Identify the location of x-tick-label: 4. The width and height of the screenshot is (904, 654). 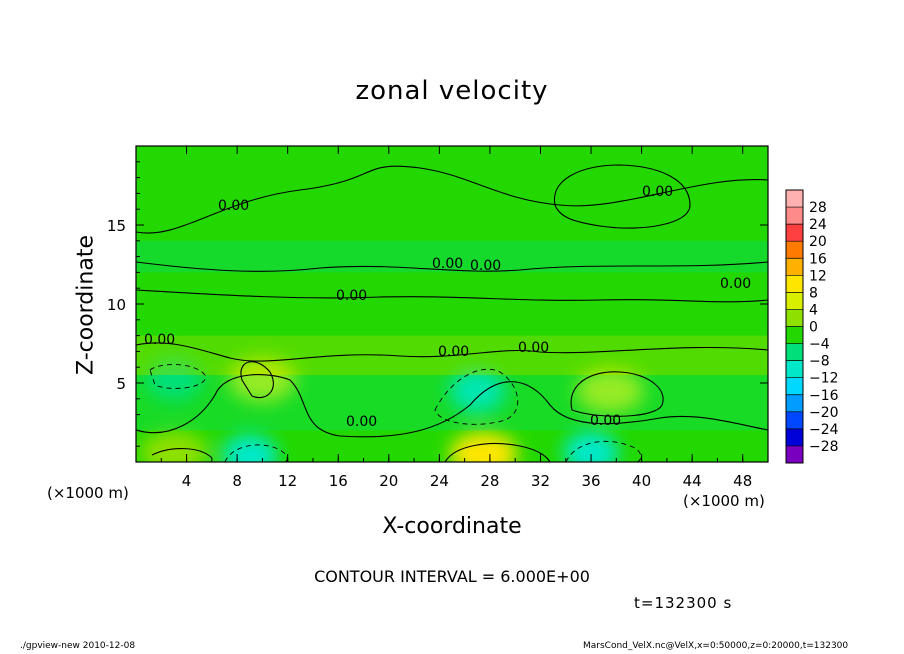
(187, 481).